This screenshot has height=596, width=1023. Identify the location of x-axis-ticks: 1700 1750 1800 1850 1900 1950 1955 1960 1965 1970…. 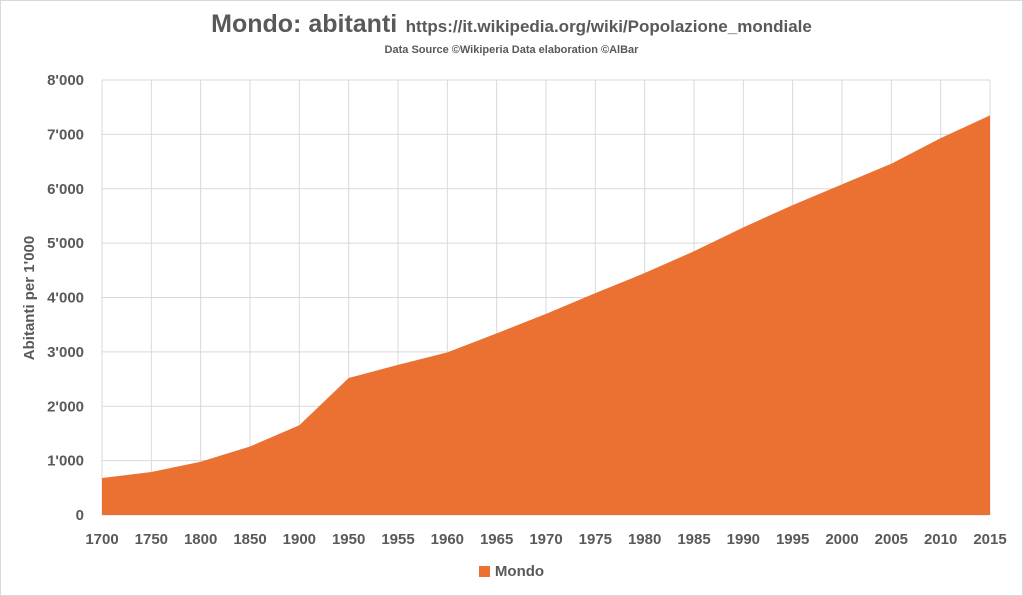
(545, 539).